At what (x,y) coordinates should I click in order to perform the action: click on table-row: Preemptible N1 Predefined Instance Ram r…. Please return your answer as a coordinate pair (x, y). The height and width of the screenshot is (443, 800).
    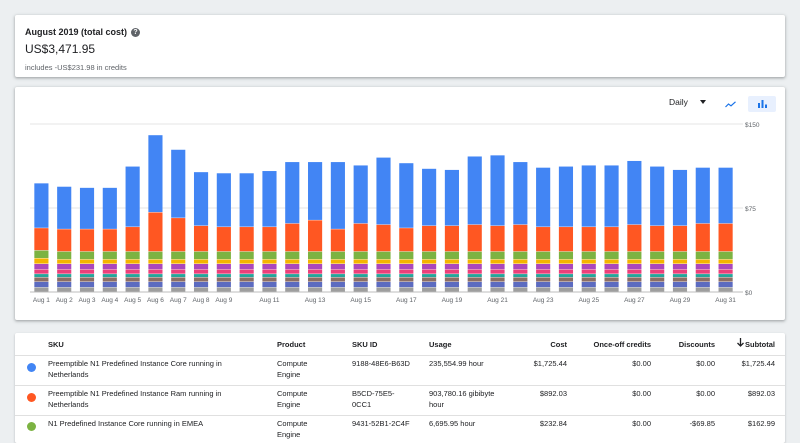
    Looking at the image, I should click on (400, 400).